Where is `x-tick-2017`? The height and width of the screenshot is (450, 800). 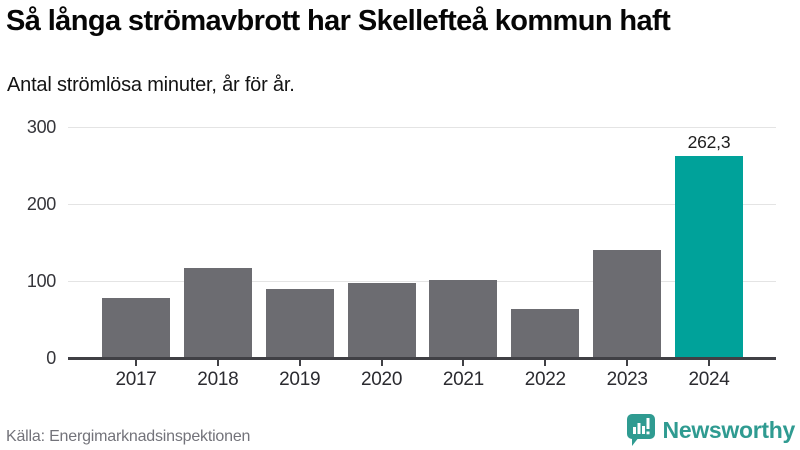 x-tick-2017 is located at coordinates (136, 363).